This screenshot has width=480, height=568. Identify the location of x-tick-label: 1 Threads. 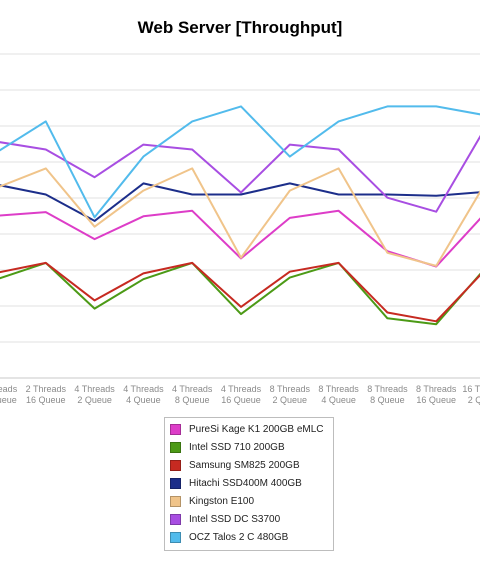
(9, 389).